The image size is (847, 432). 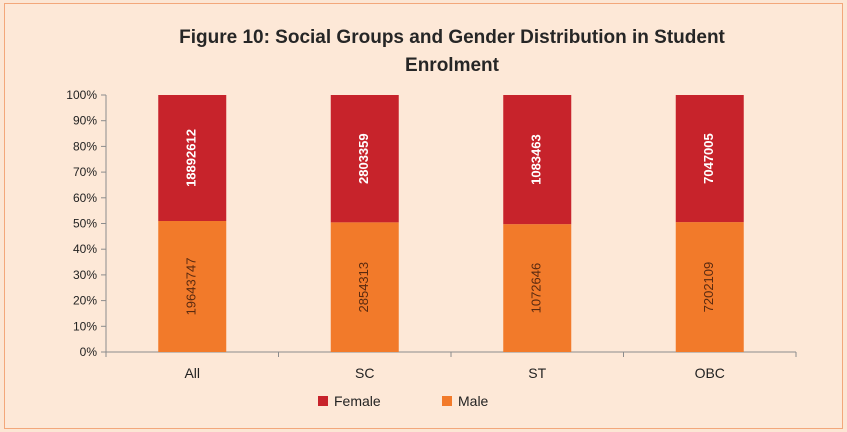 What do you see at coordinates (85, 224) in the screenshot?
I see `y-tick-label: 50%` at bounding box center [85, 224].